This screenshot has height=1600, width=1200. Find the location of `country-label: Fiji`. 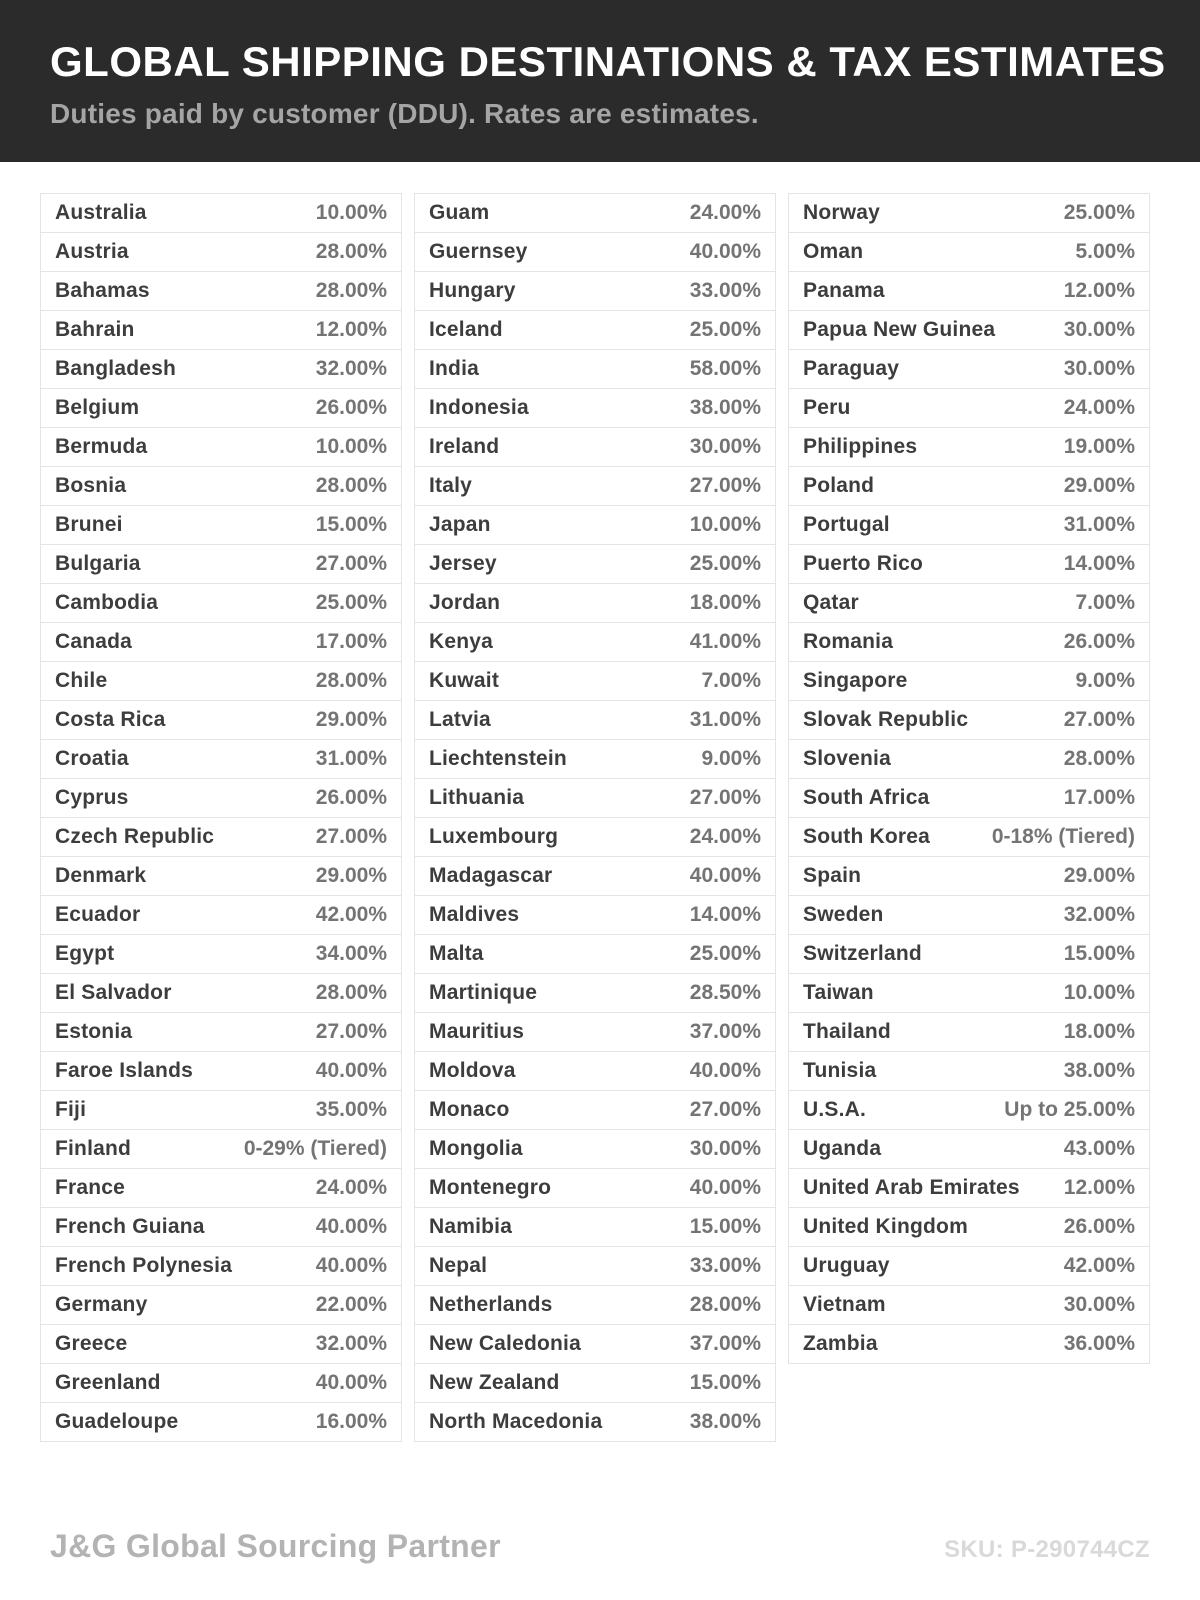

country-label: Fiji is located at coordinates (71, 1109).